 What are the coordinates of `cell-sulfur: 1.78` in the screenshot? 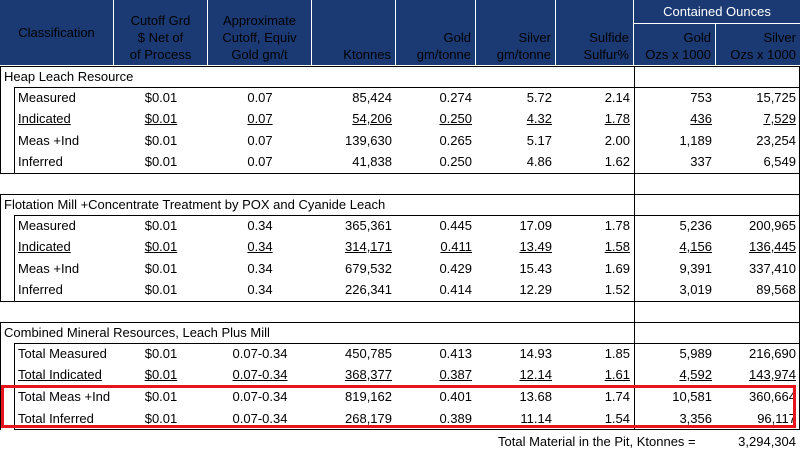 It's located at (617, 118).